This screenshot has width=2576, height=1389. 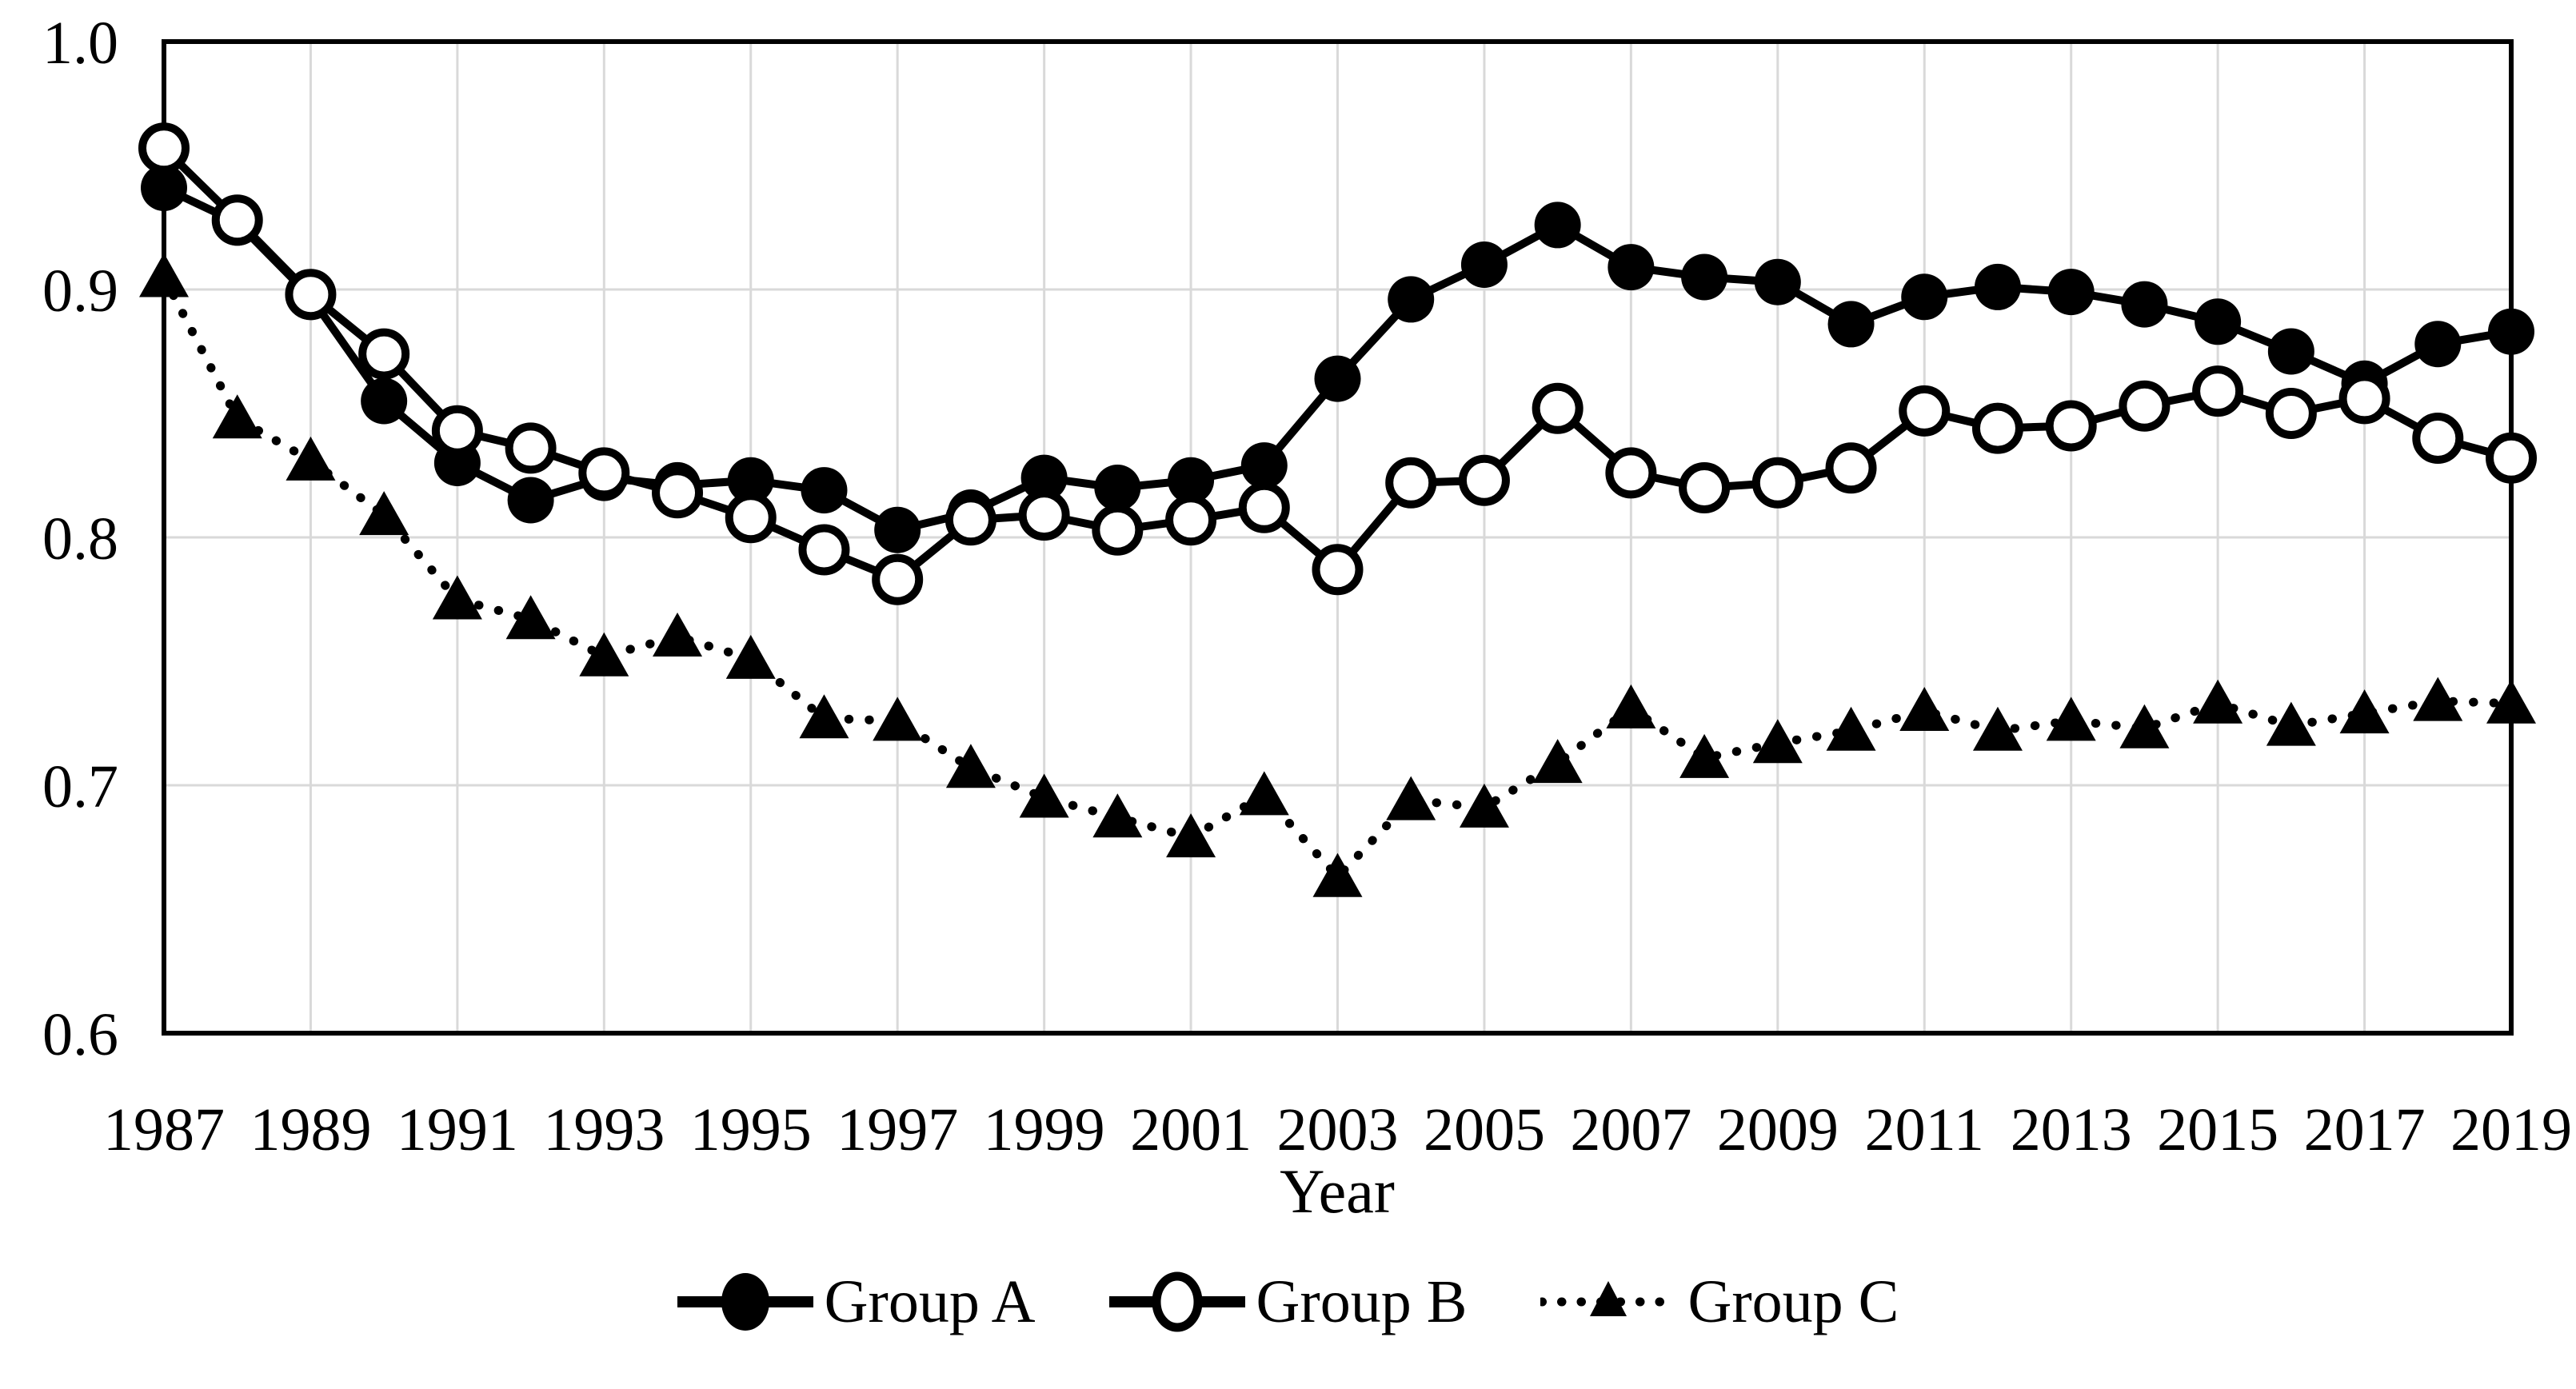 I want to click on x-tick-label: 2001, so click(x=1191, y=1129).